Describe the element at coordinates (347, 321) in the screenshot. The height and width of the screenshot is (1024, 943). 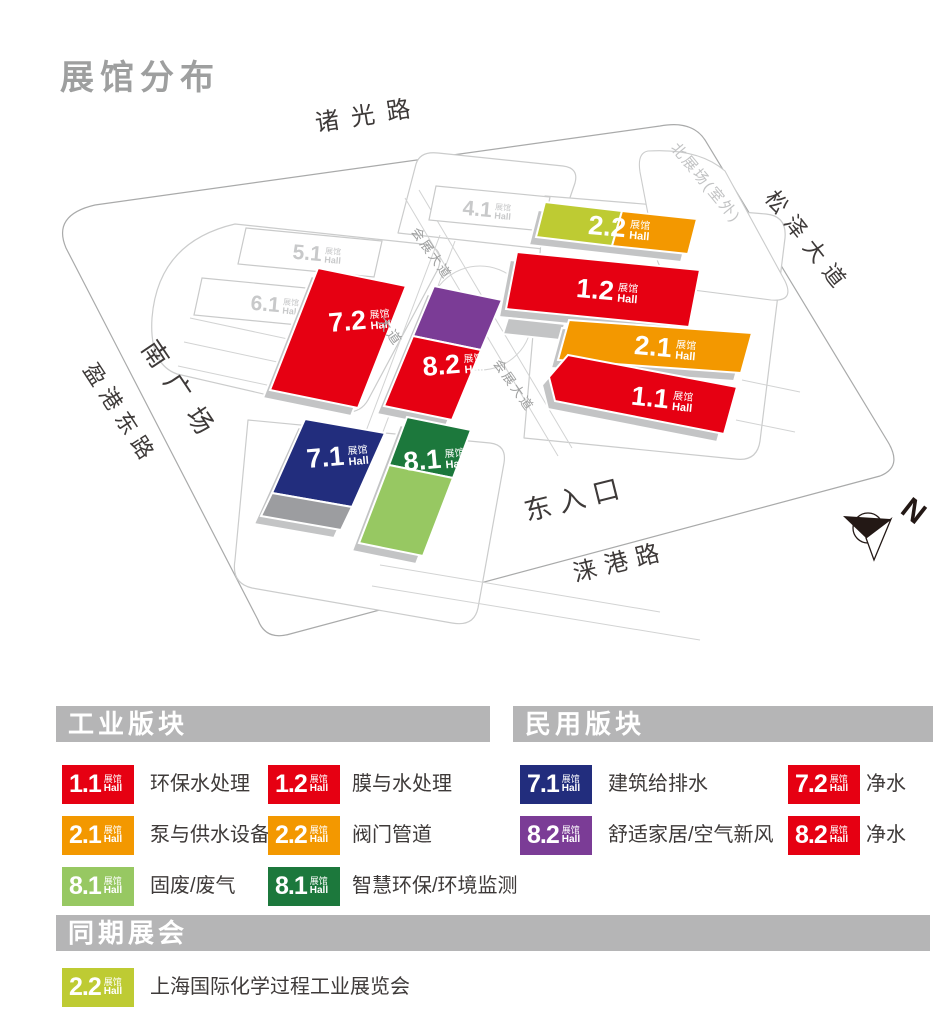
I see `hall-7-2-number: 7.2` at that location.